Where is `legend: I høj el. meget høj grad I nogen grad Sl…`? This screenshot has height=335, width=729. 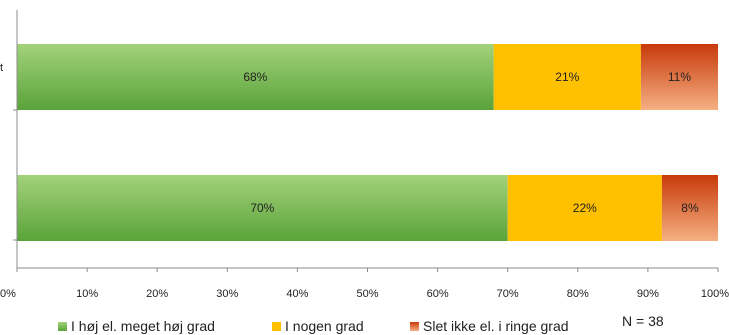
legend: I høj el. meget høj grad I nogen grad Sl… is located at coordinates (364, 325).